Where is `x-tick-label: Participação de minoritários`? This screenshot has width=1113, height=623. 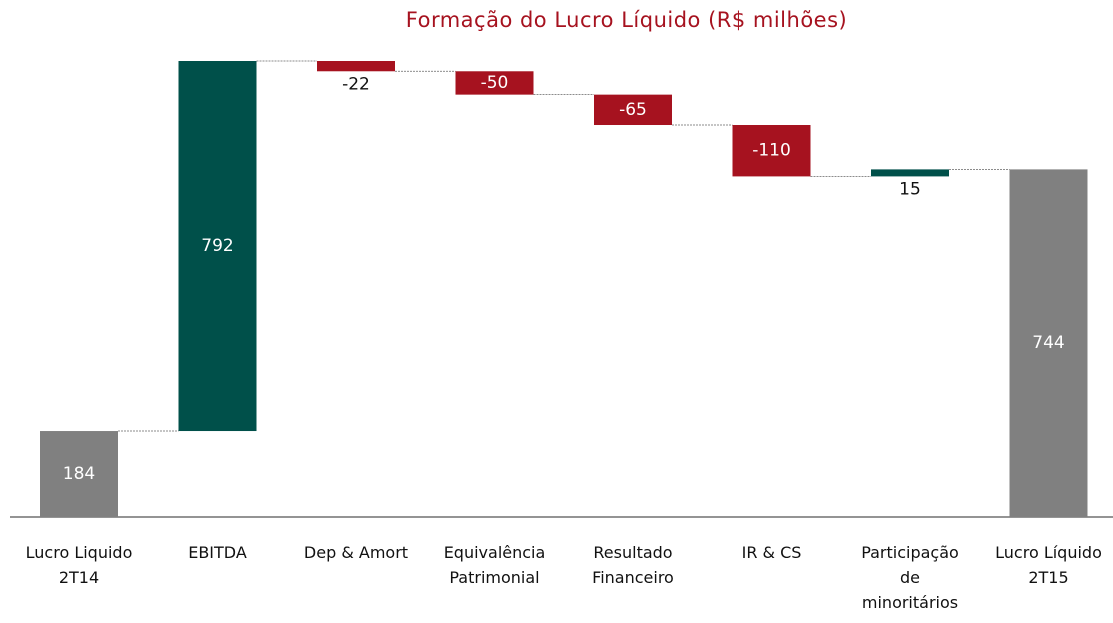
x-tick-label: Participação de minoritários is located at coordinates (910, 577).